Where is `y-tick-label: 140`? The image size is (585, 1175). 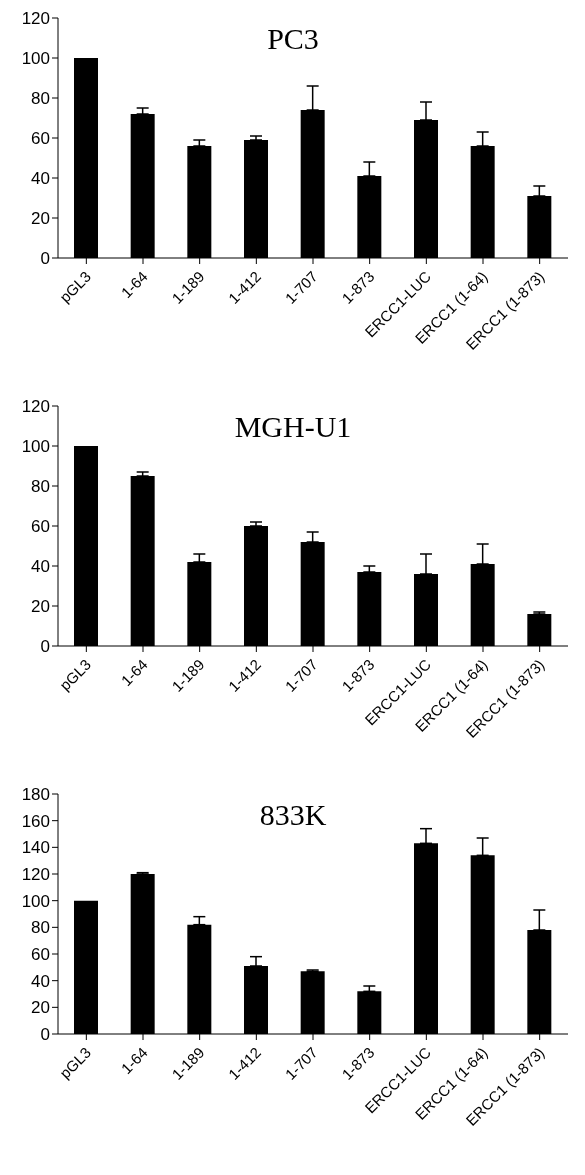
y-tick-label: 140 is located at coordinates (35, 848).